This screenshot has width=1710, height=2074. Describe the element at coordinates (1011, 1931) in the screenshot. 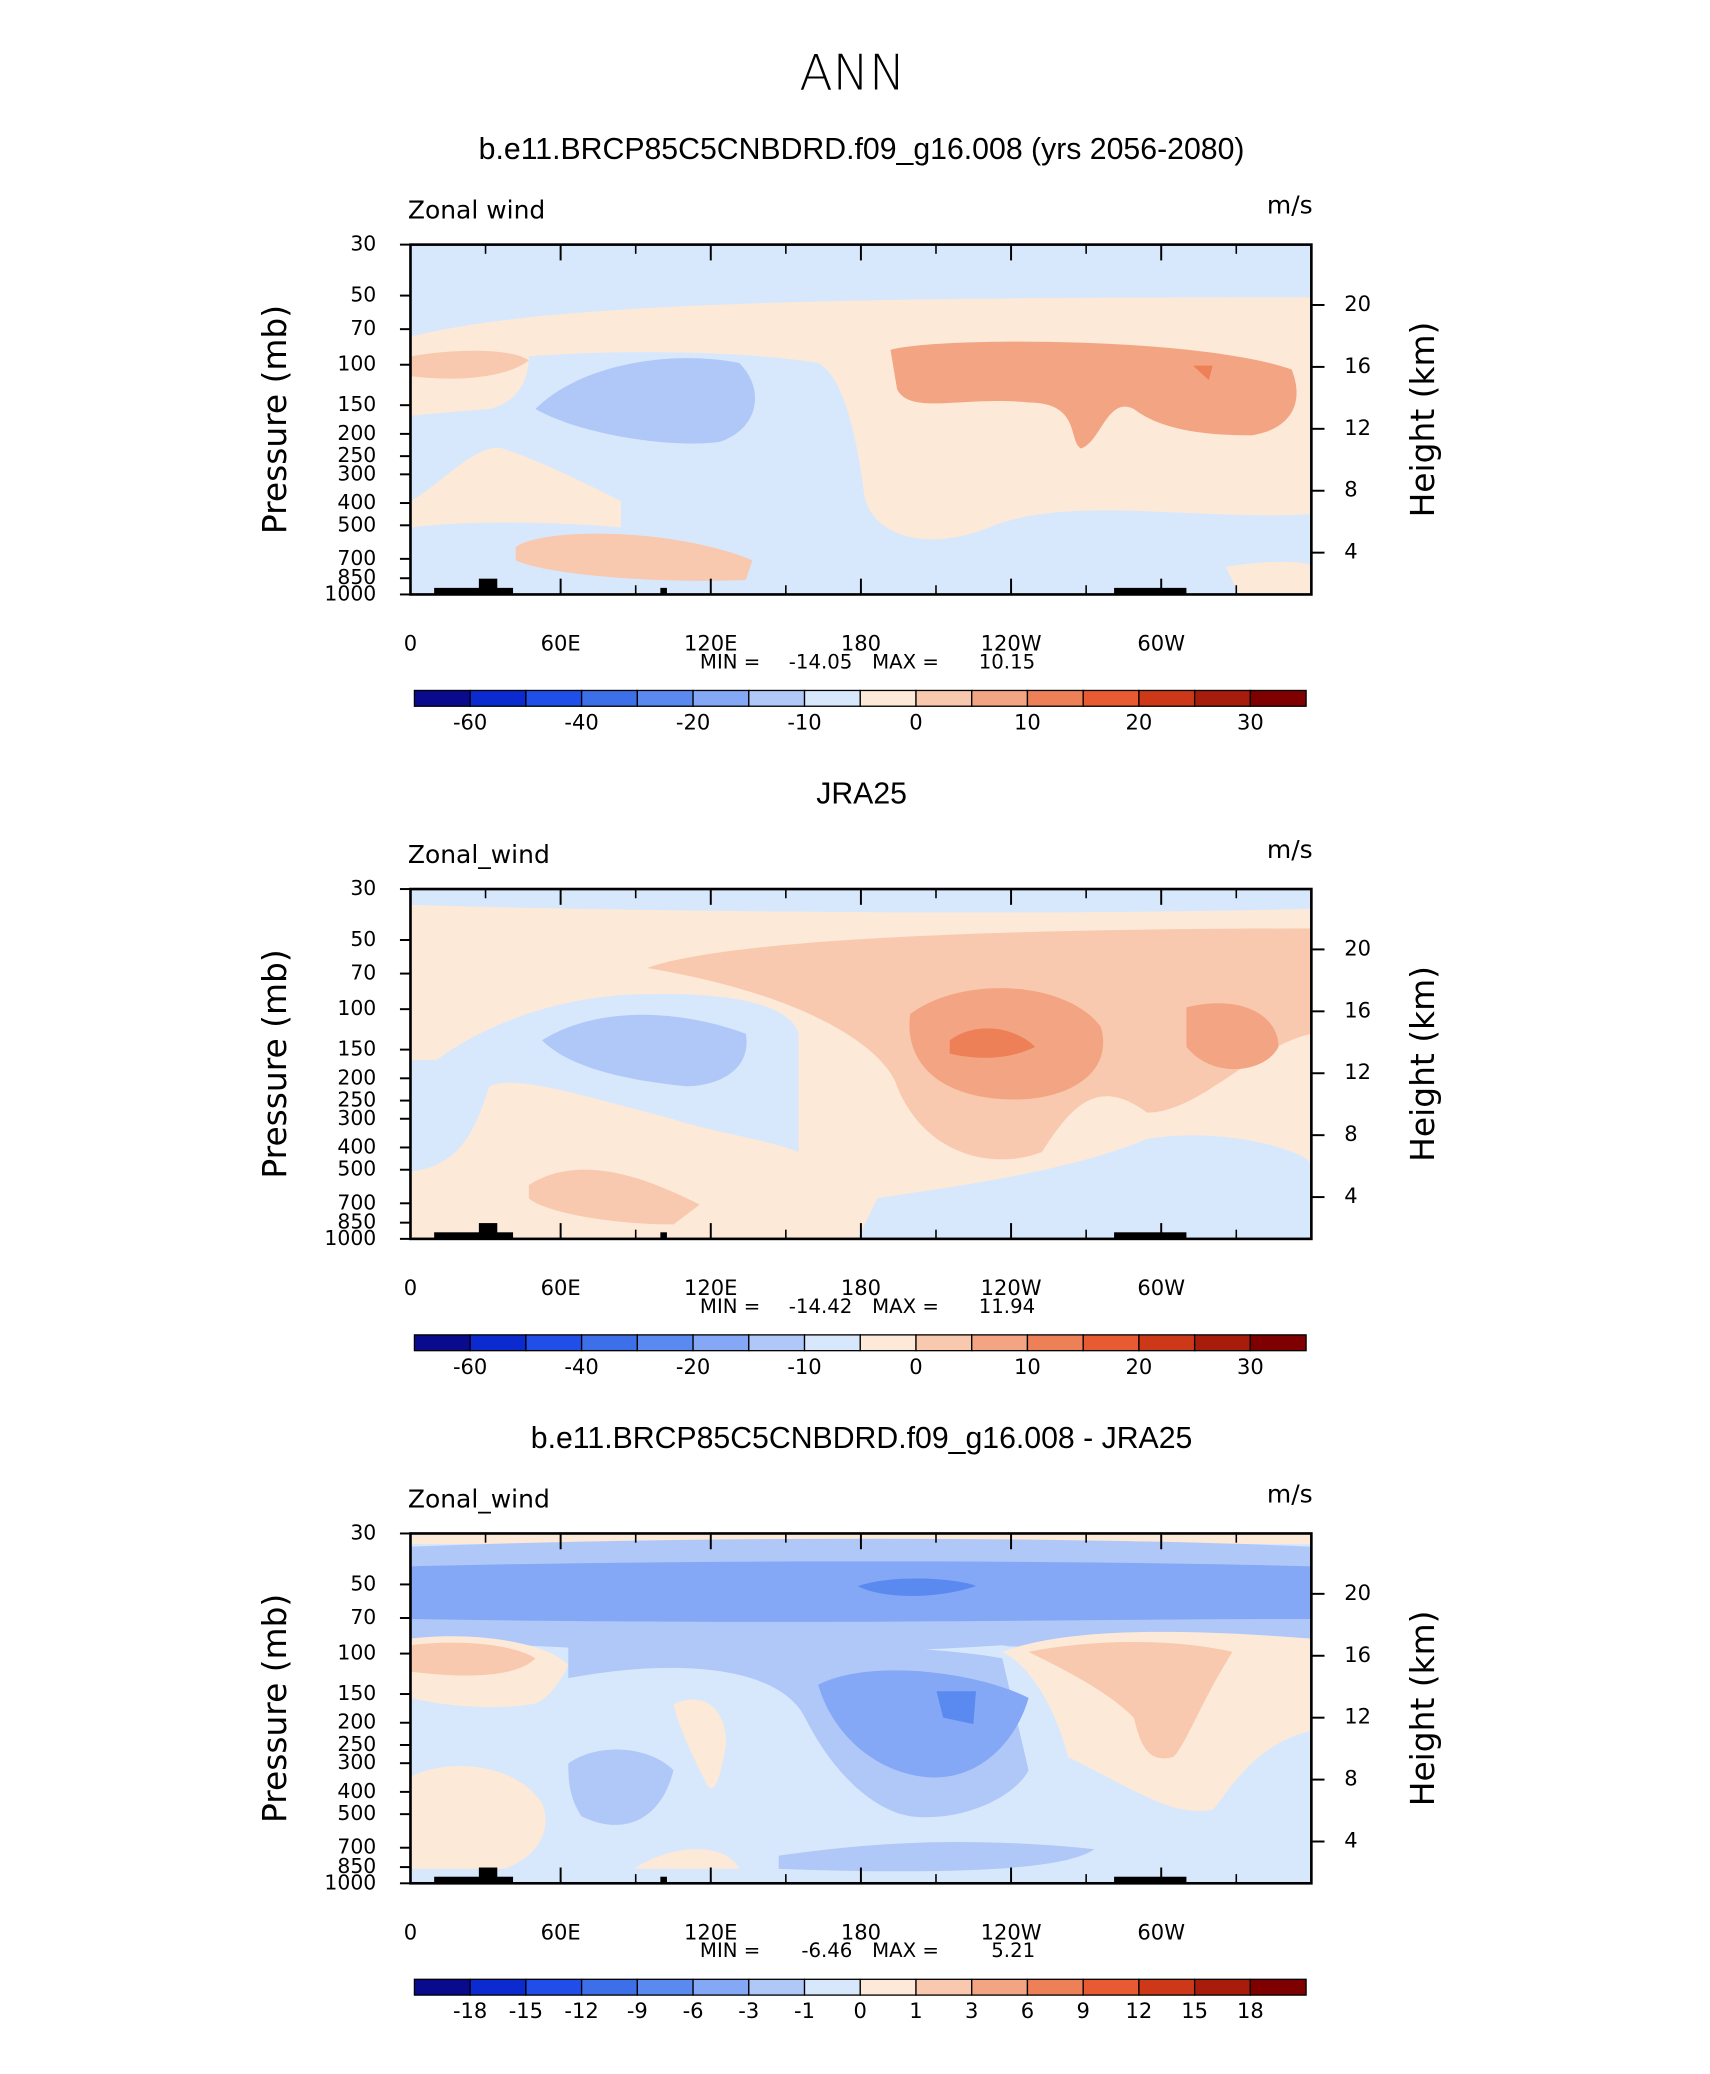

I see `x-tick-label: 120W` at that location.